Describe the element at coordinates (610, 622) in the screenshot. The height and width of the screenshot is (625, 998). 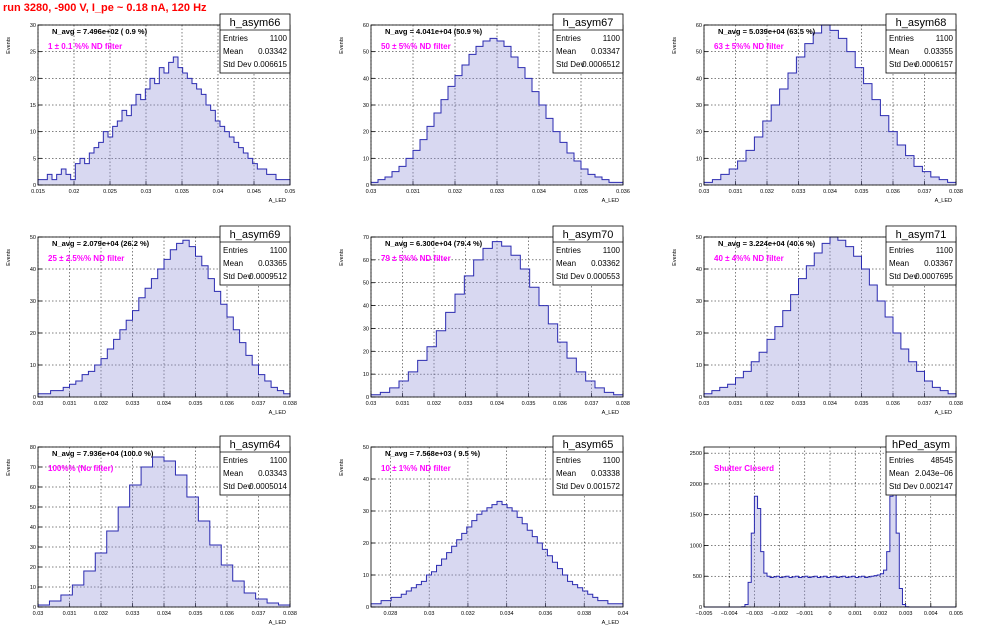
I see `x-axis-label: A_LED` at that location.